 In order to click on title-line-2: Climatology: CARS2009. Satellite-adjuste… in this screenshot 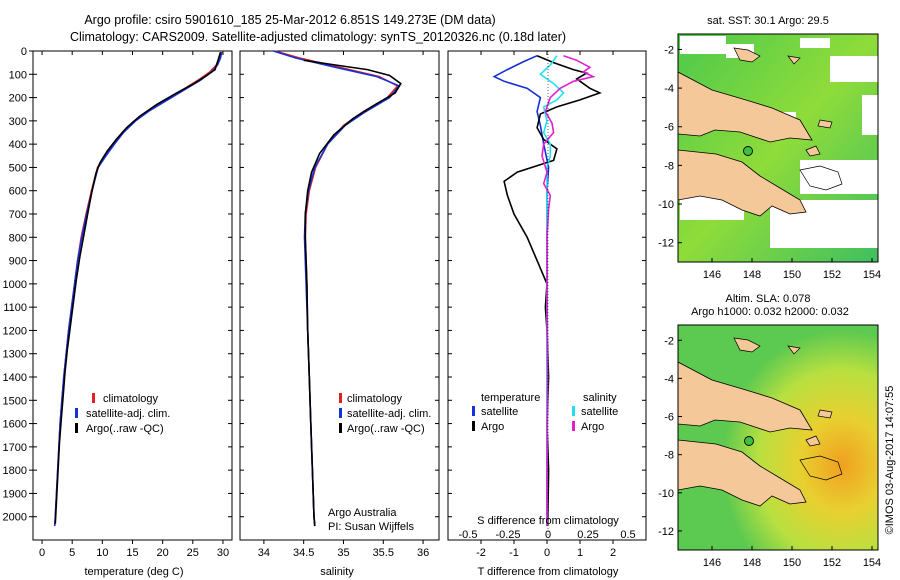, I will do `click(318, 37)`.